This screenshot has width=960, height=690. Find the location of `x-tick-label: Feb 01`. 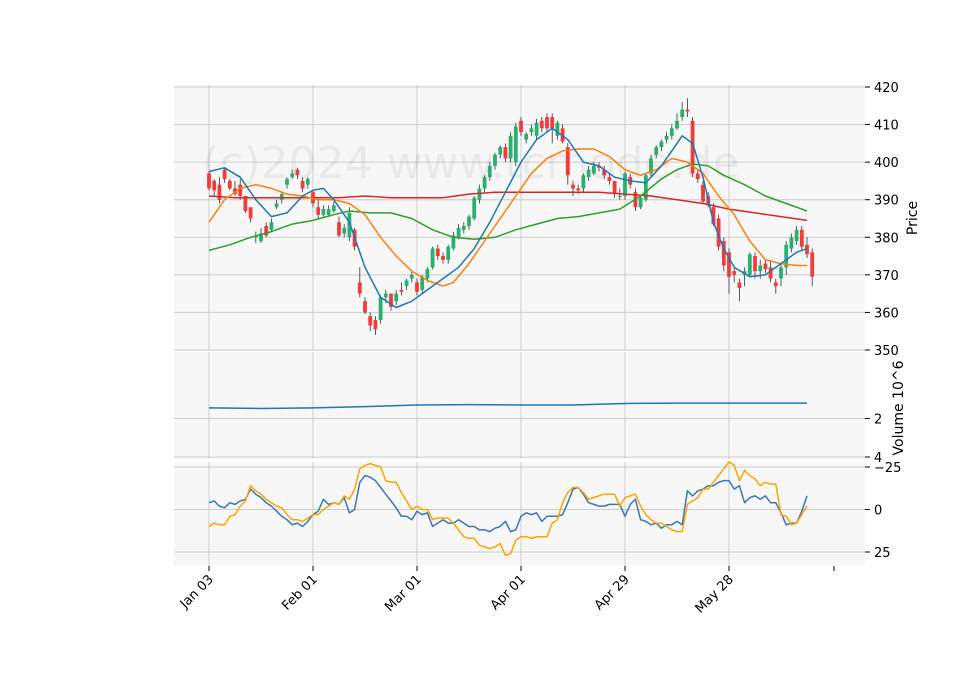

x-tick-label: Feb 01 is located at coordinates (300, 593).